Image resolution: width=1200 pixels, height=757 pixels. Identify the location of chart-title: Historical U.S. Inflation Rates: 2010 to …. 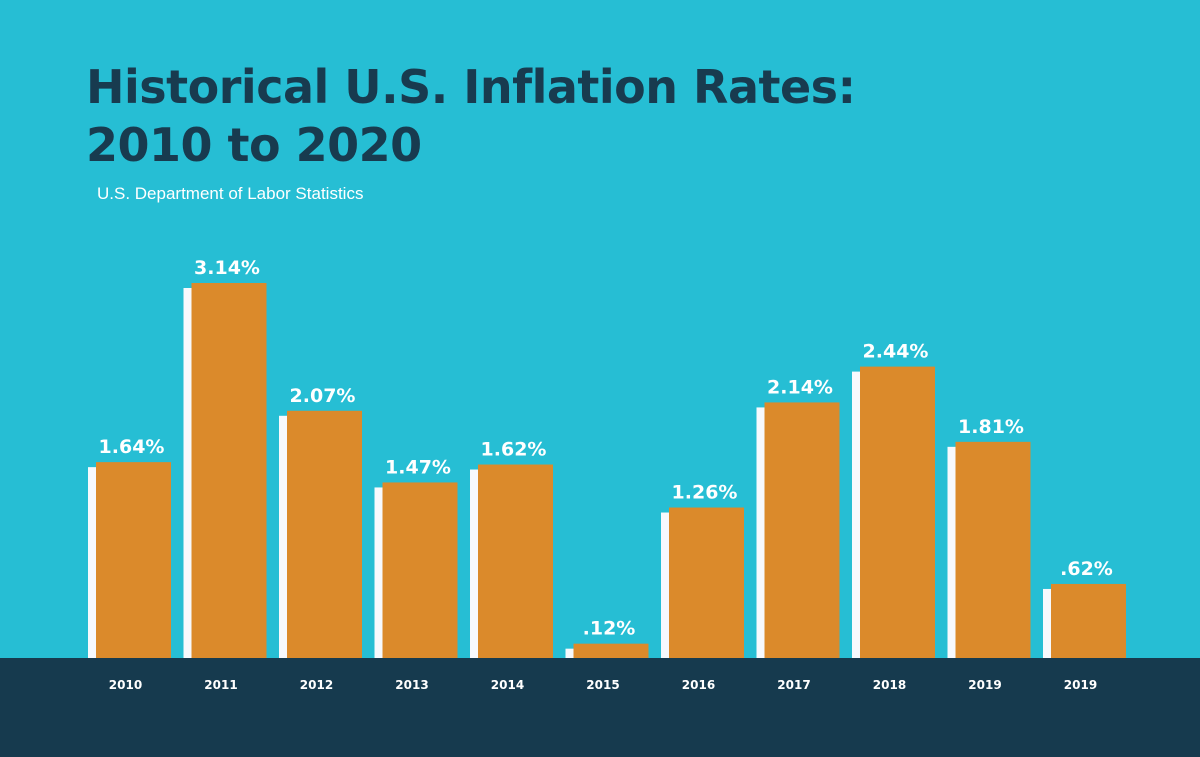
(471, 116).